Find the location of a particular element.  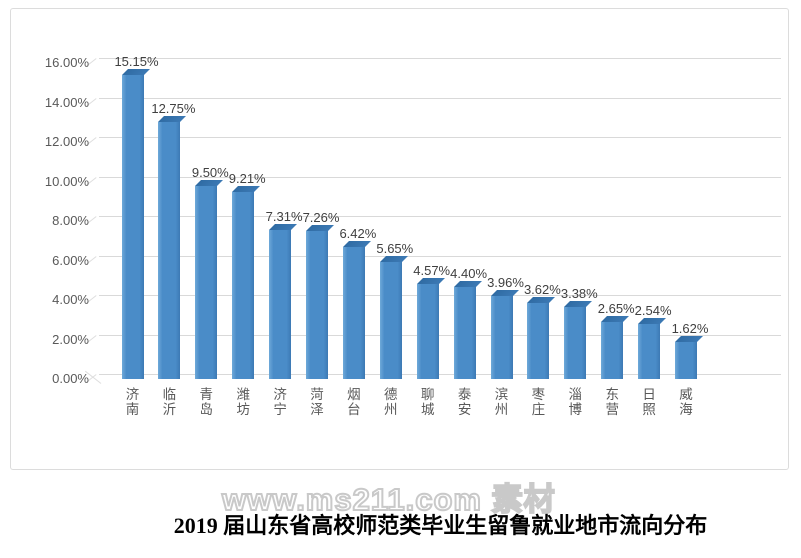

y-tick-label: 8.00% is located at coordinates (70, 220).